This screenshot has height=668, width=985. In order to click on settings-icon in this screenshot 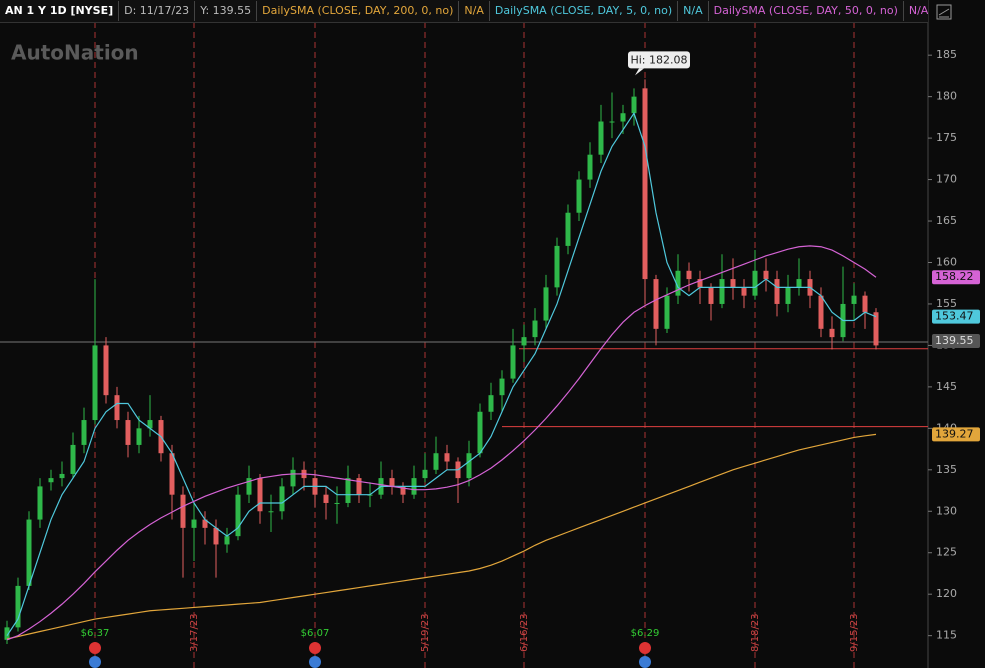, I will do `click(944, 12)`.